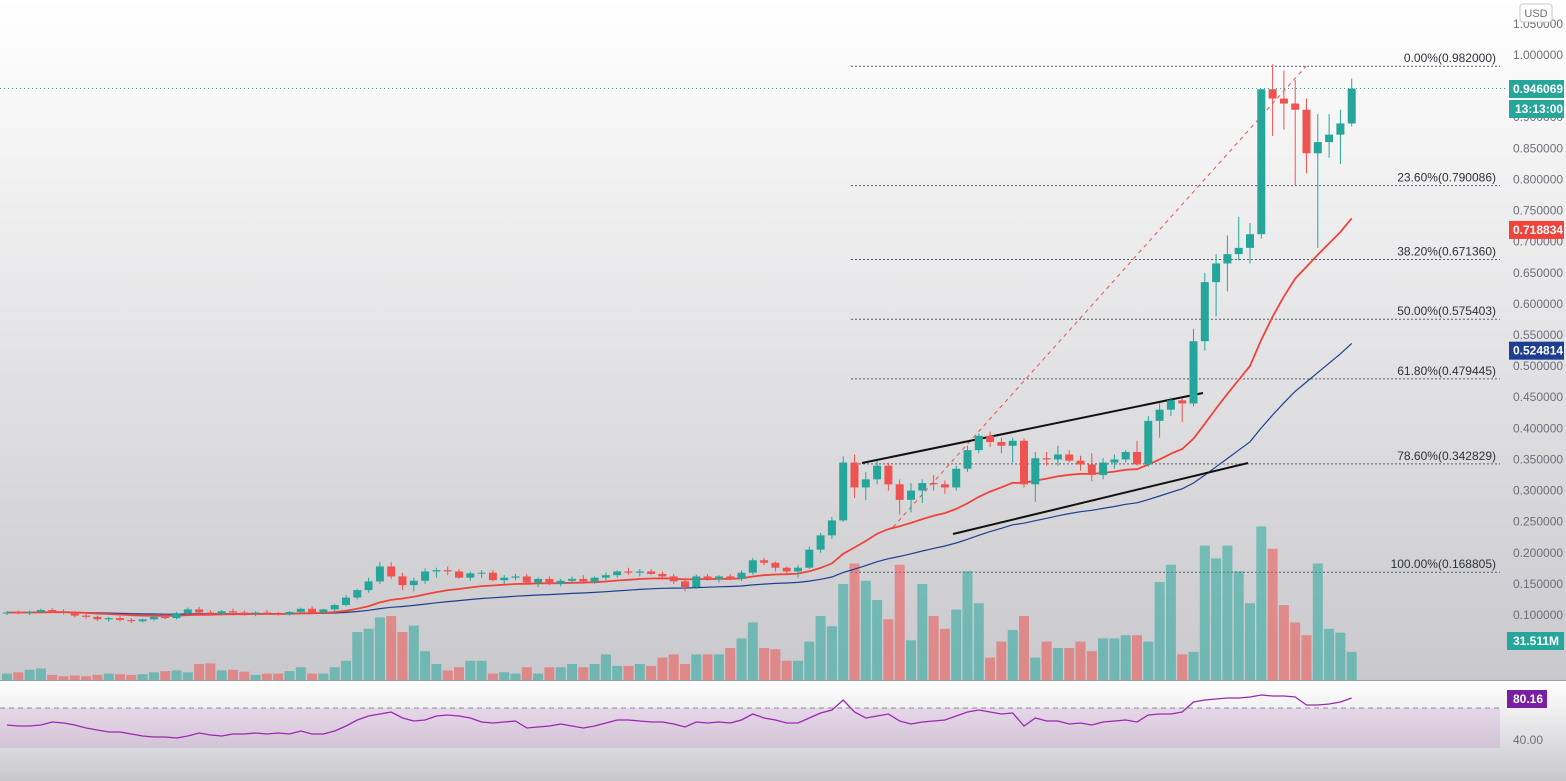  I want to click on volume-badge: 31.511M, so click(1535, 641).